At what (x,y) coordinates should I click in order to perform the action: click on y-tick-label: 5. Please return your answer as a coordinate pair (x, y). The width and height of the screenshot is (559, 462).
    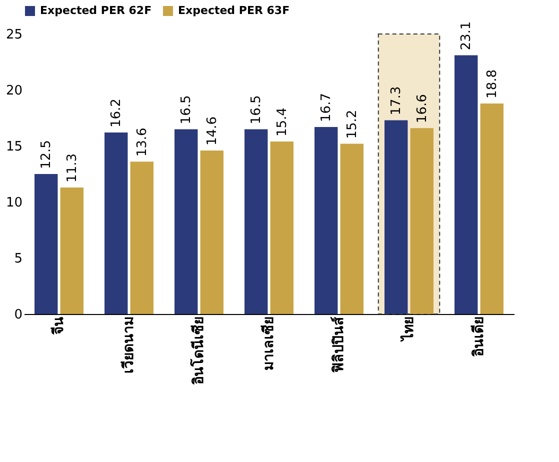
    Looking at the image, I should click on (18, 259).